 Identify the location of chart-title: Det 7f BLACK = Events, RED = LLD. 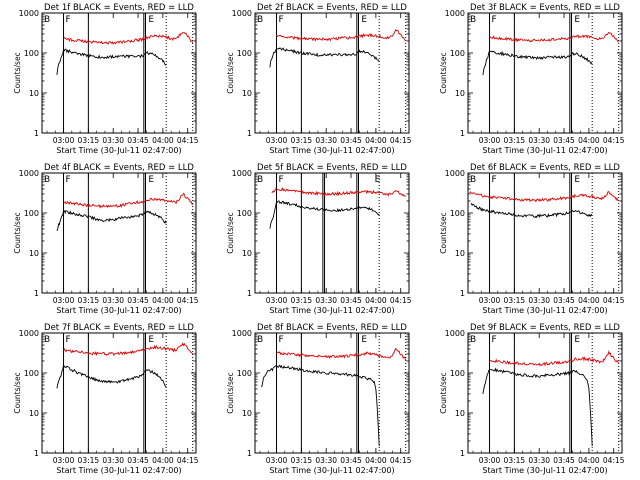
(119, 328).